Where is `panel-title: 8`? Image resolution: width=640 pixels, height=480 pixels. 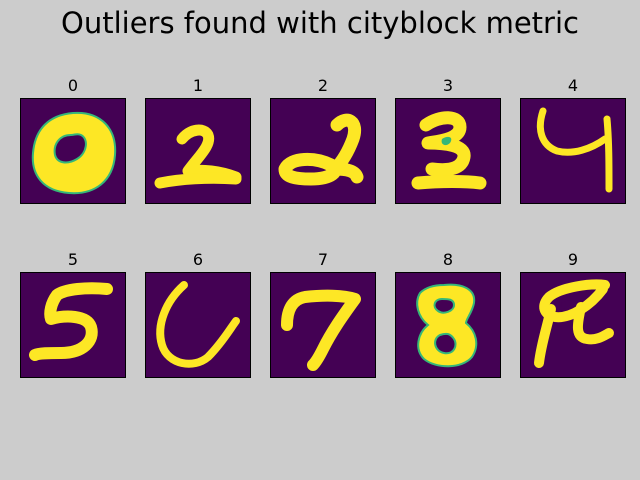 panel-title: 8 is located at coordinates (448, 259).